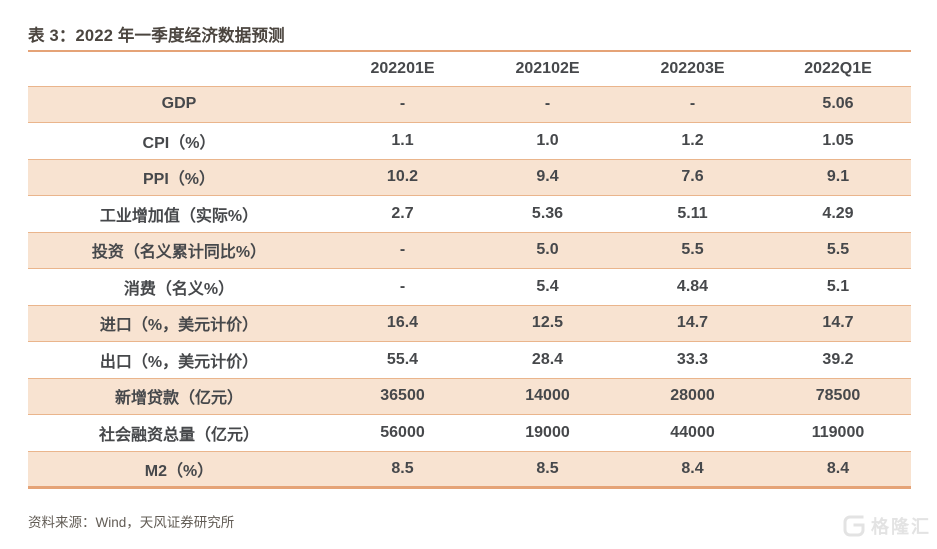 The image size is (937, 549). Describe the element at coordinates (179, 326) in the screenshot. I see `row-label: 进口（%，美元计价）` at that location.